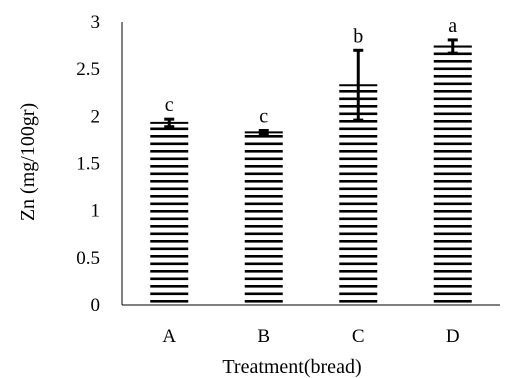  What do you see at coordinates (453, 336) in the screenshot?
I see `x-tick-label-D: D` at bounding box center [453, 336].